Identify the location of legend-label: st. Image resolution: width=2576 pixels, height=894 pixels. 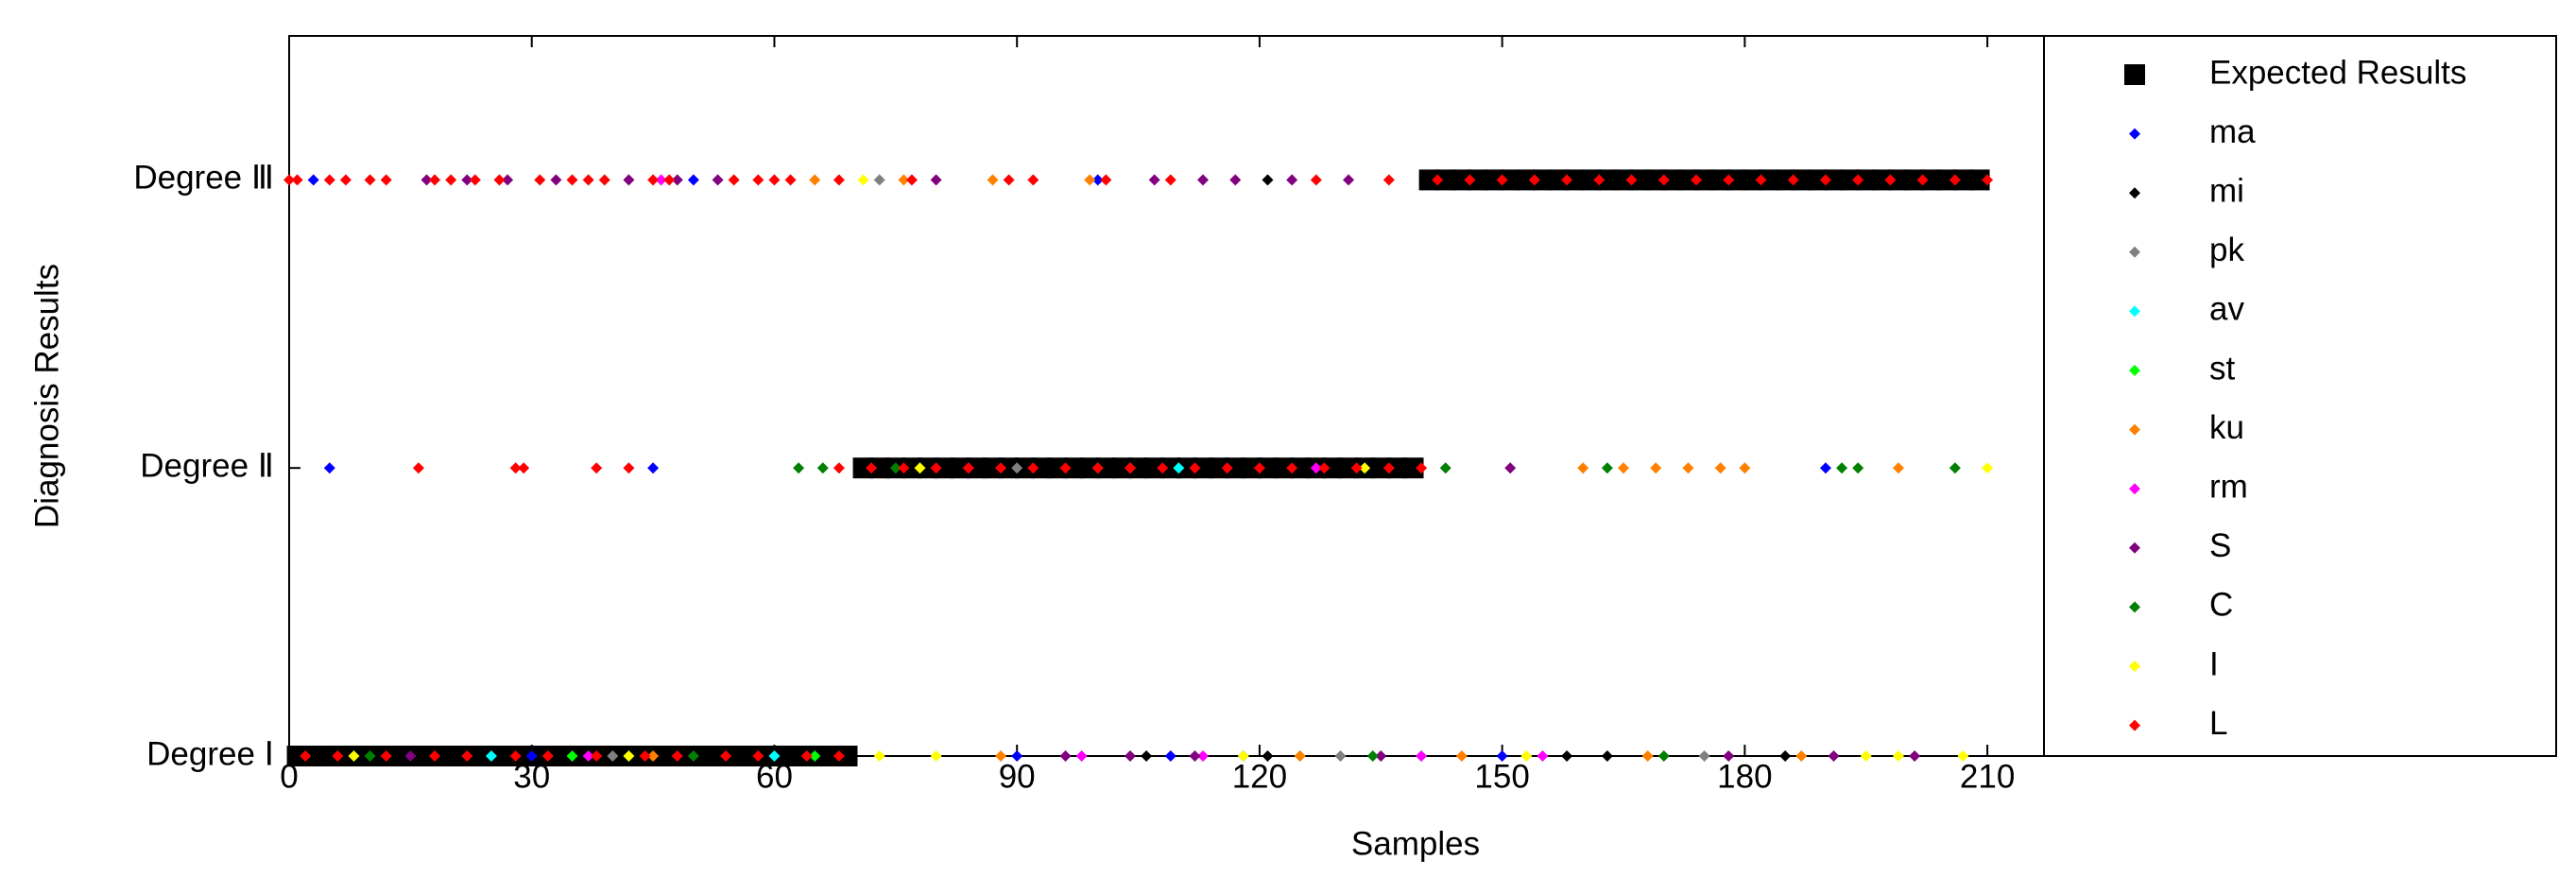
(2222, 368).